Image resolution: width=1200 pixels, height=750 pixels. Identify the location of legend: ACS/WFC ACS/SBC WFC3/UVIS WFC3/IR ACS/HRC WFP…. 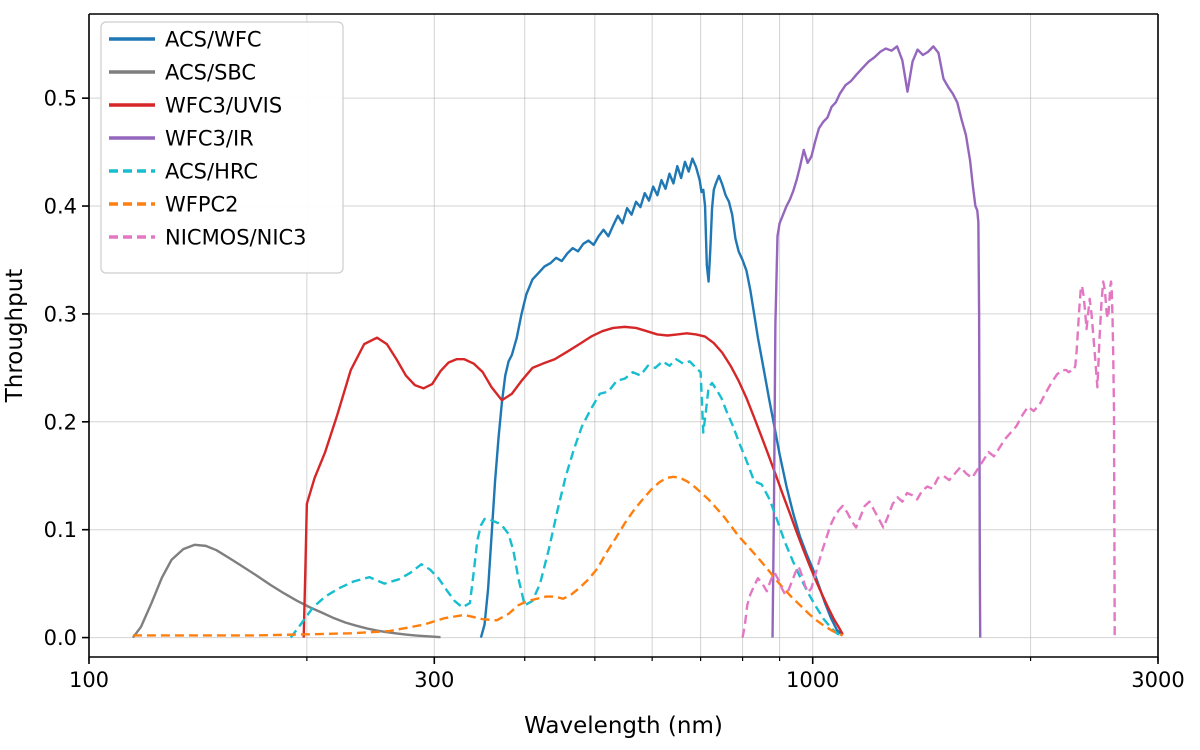
(222, 147).